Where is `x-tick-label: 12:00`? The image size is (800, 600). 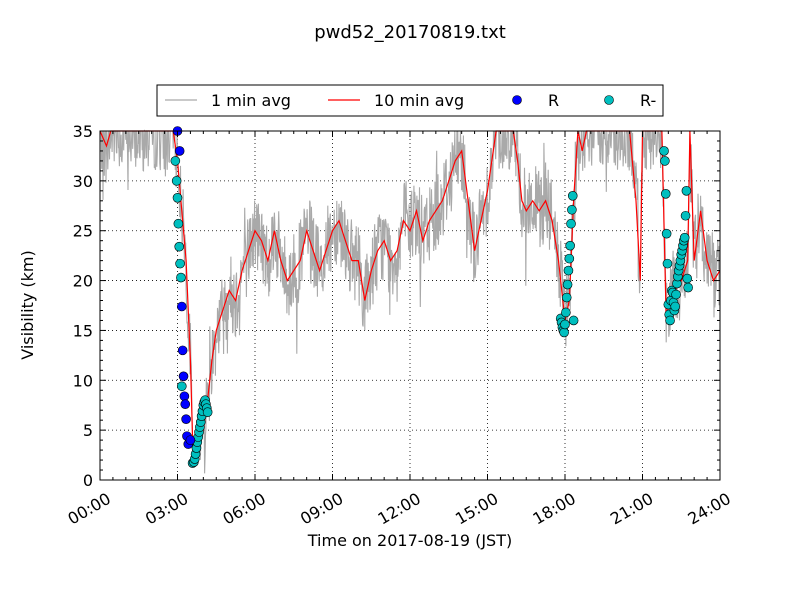 x-tick-label: 12:00 is located at coordinates (399, 509).